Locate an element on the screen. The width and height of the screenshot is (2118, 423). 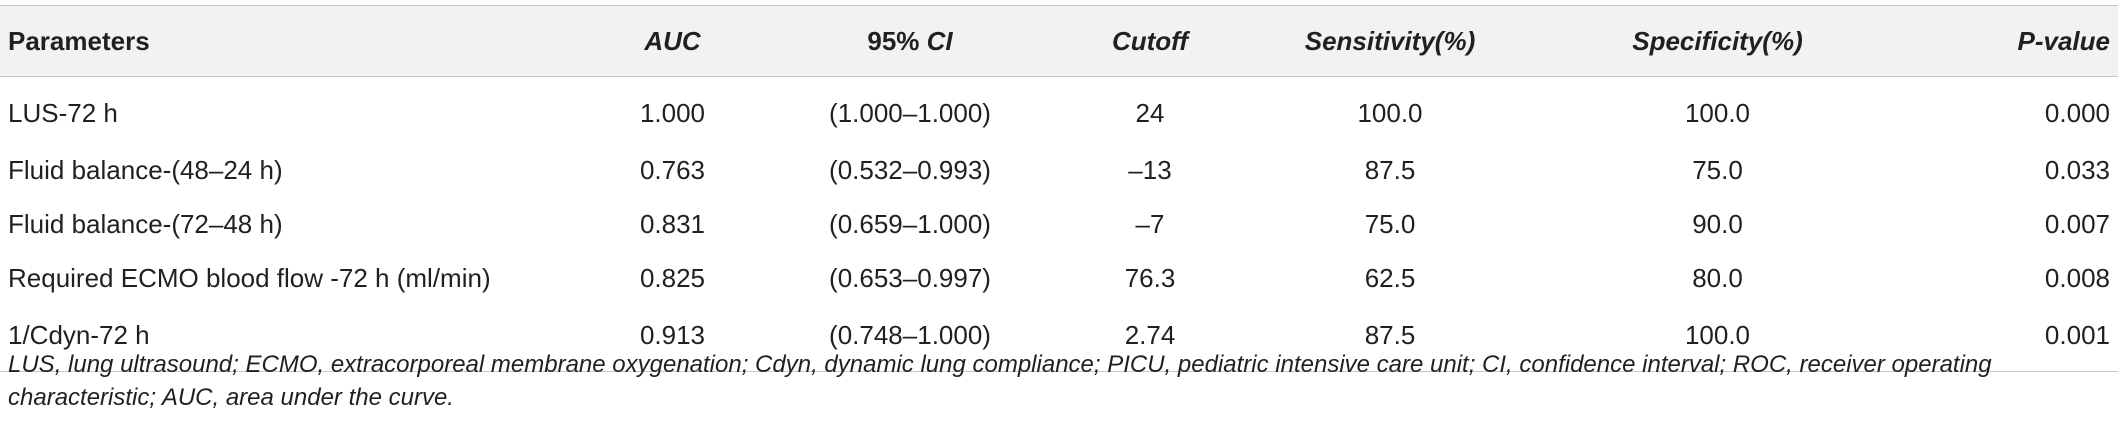
cell-parameter: LUS-72 h is located at coordinates (63, 112).